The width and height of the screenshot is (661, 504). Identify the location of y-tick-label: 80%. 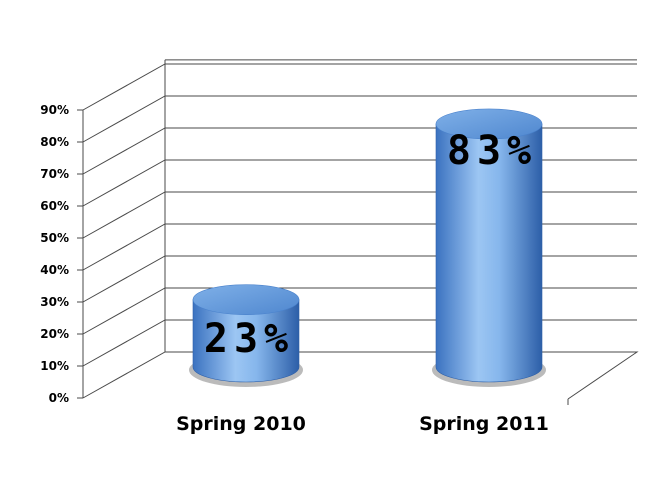
(54, 142).